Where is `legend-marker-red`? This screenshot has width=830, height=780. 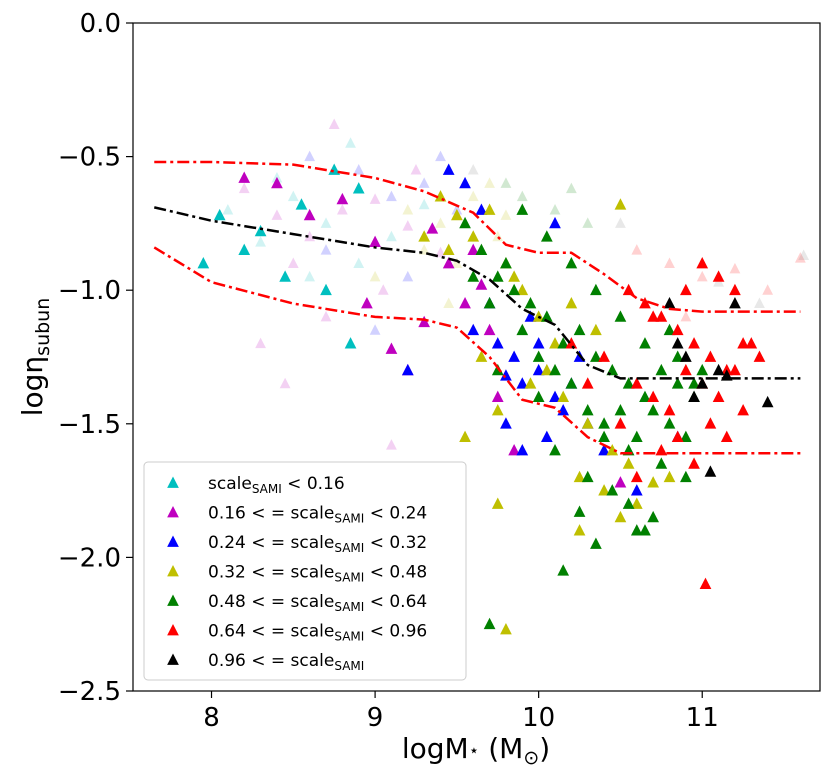
legend-marker-red is located at coordinates (173, 630).